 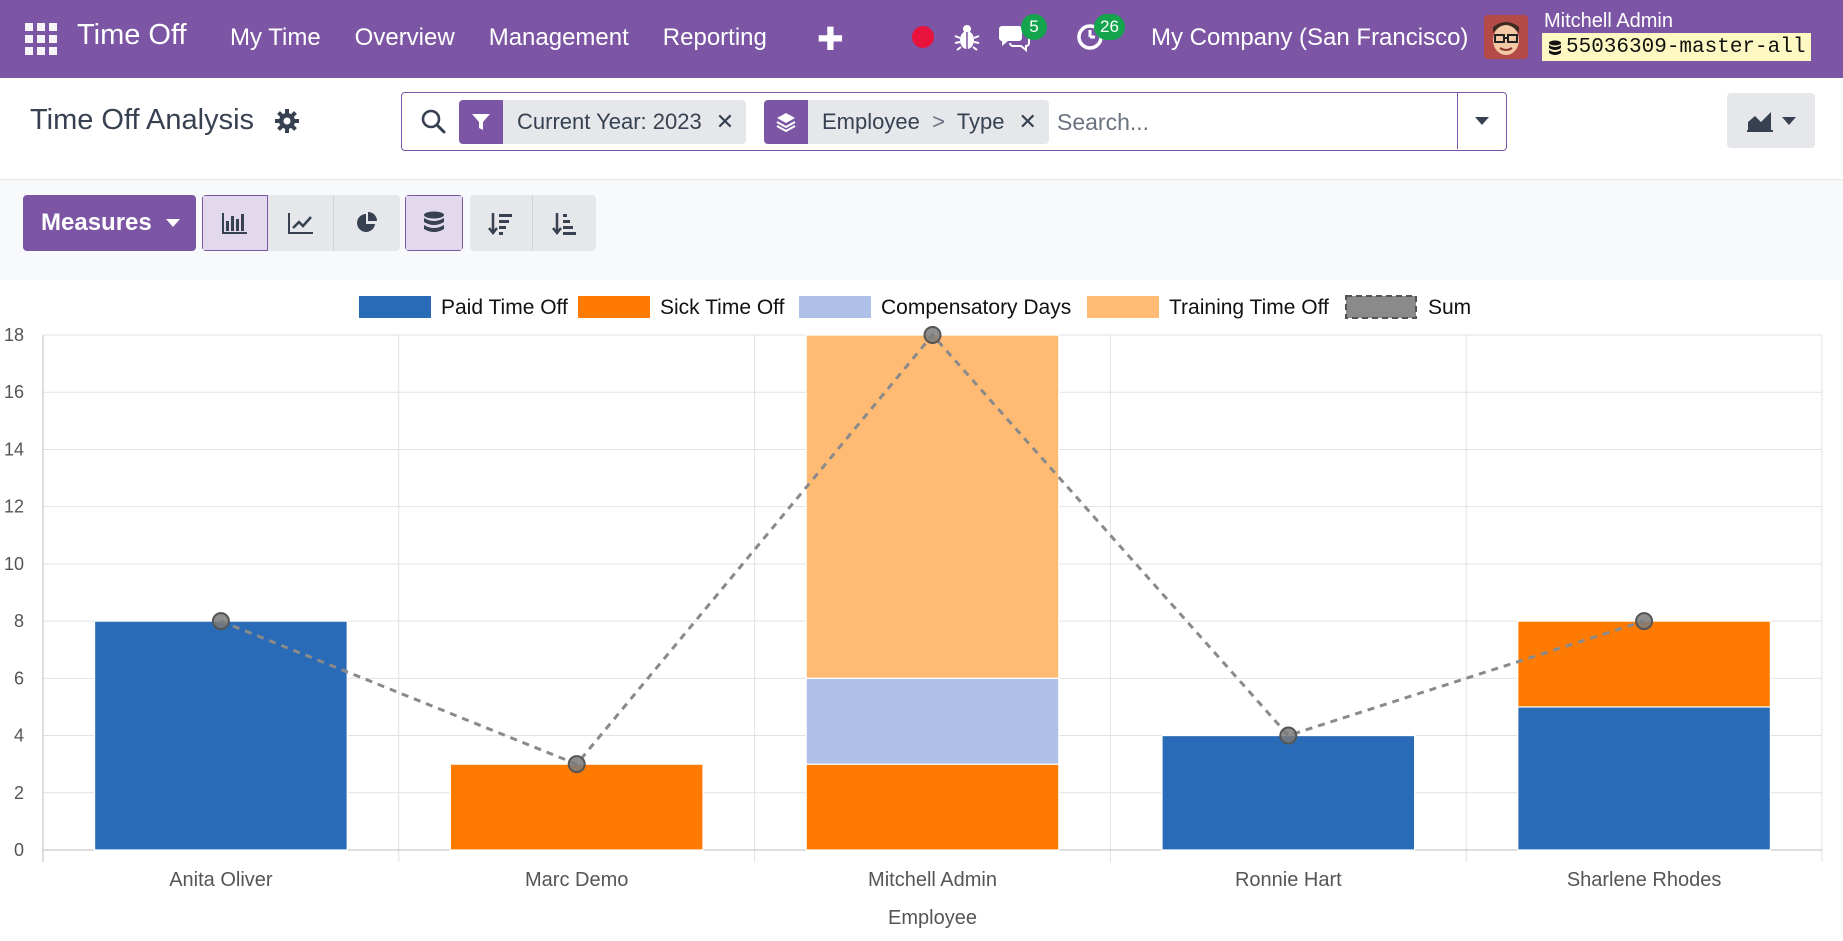 I want to click on legend-label: Compensatory Days, so click(x=976, y=307).